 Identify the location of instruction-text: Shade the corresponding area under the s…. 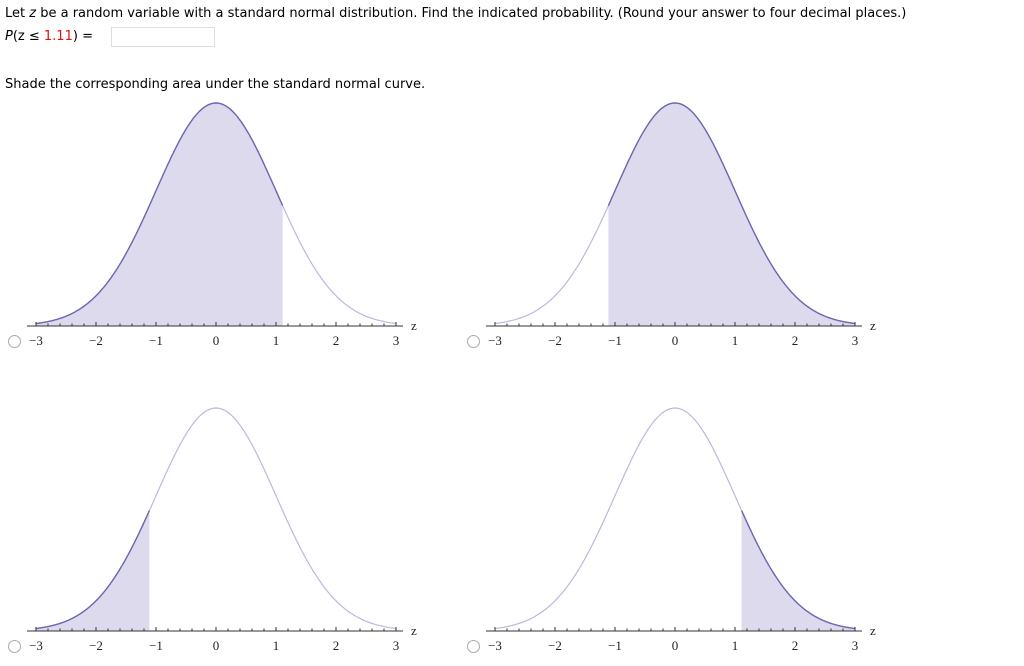
(215, 84).